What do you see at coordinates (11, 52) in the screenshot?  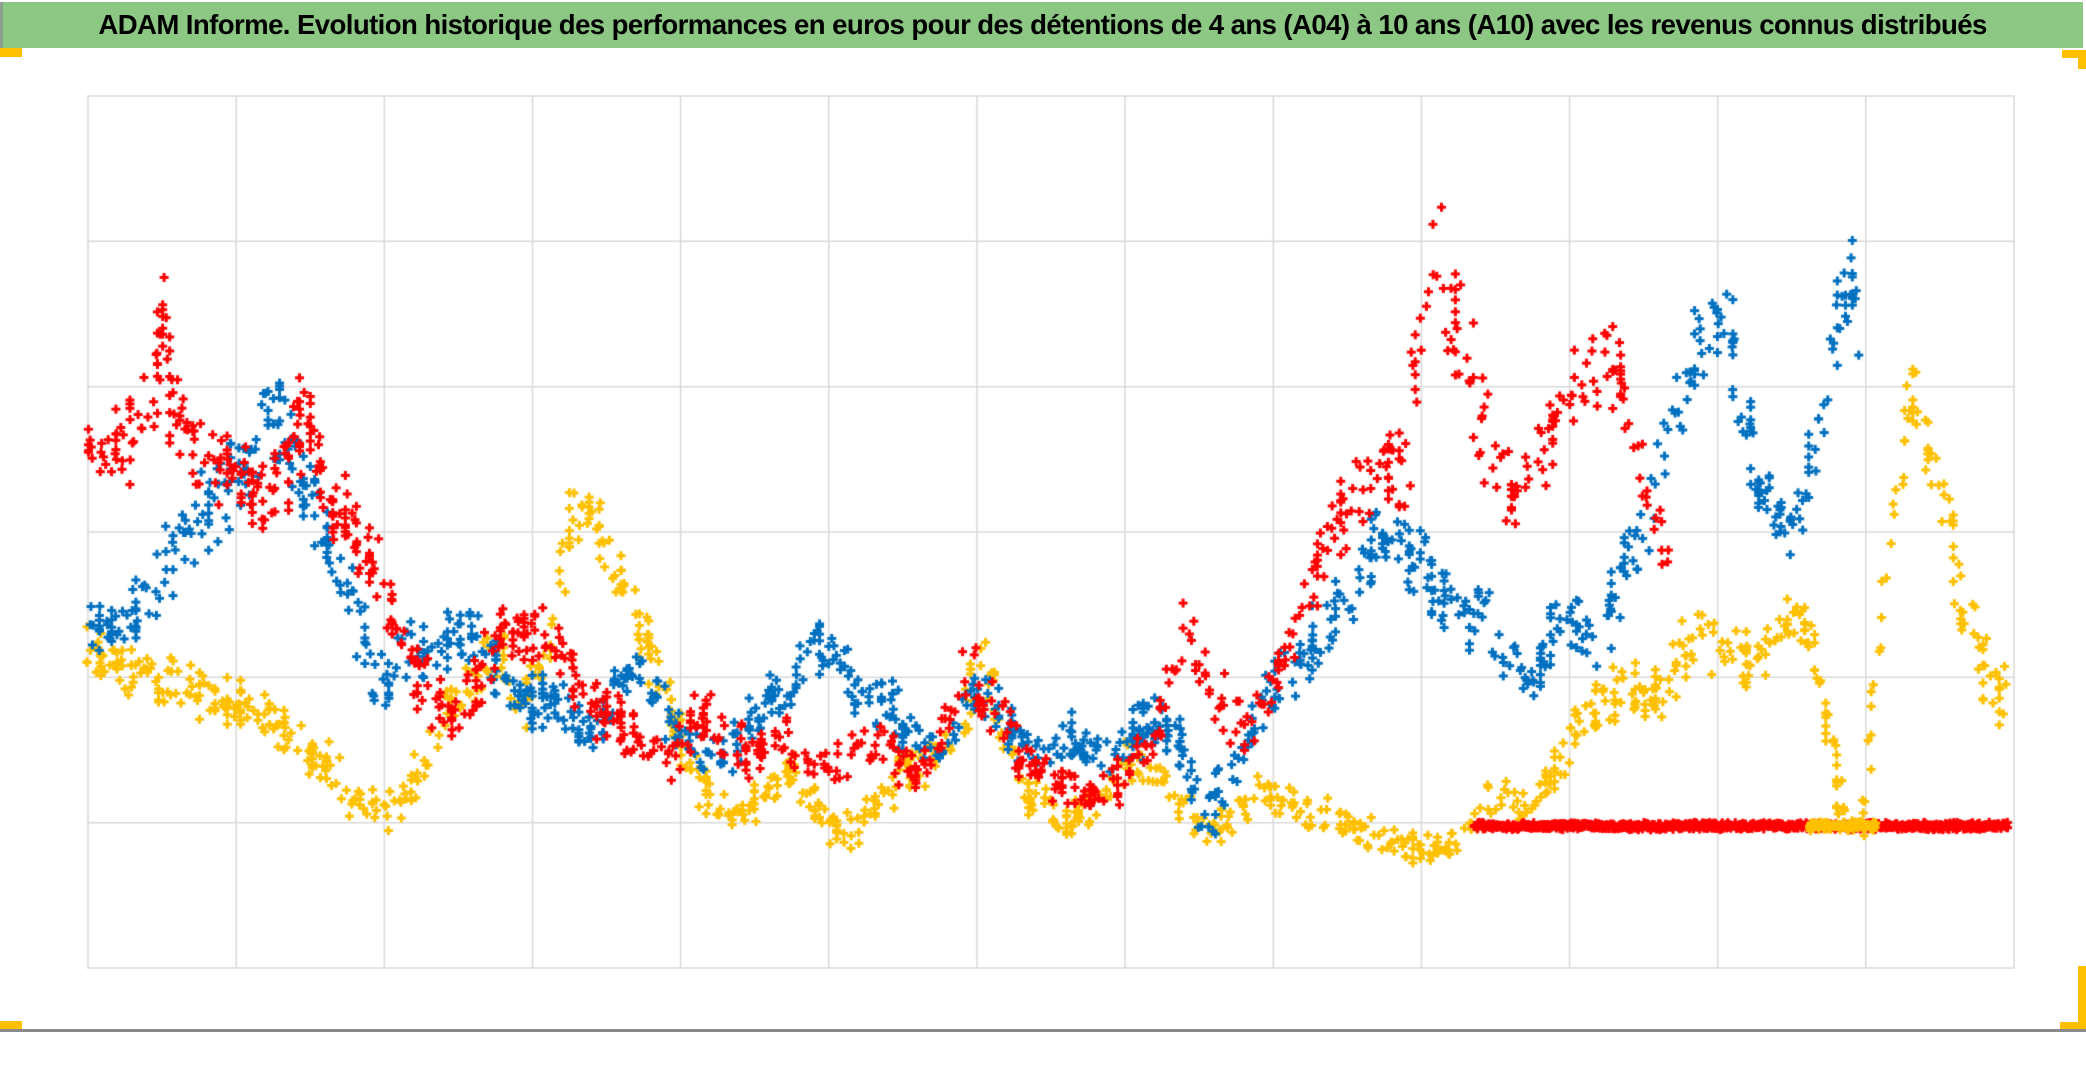 I see `corner-accent-top-left` at bounding box center [11, 52].